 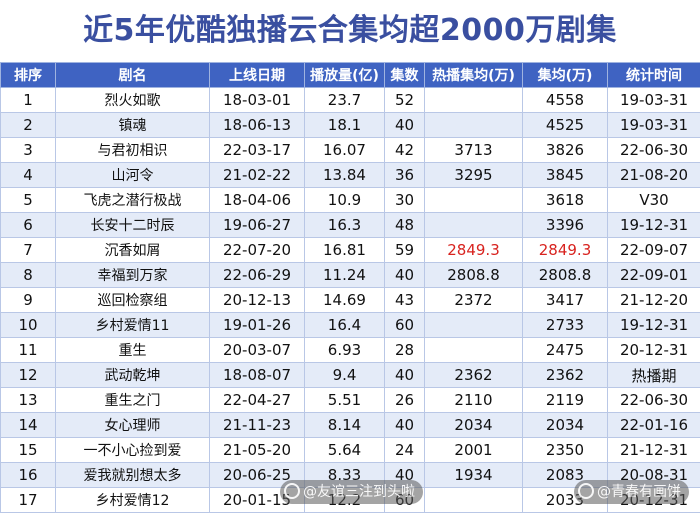 What do you see at coordinates (133, 325) in the screenshot?
I see `cell-name: 乡村爱情11` at bounding box center [133, 325].